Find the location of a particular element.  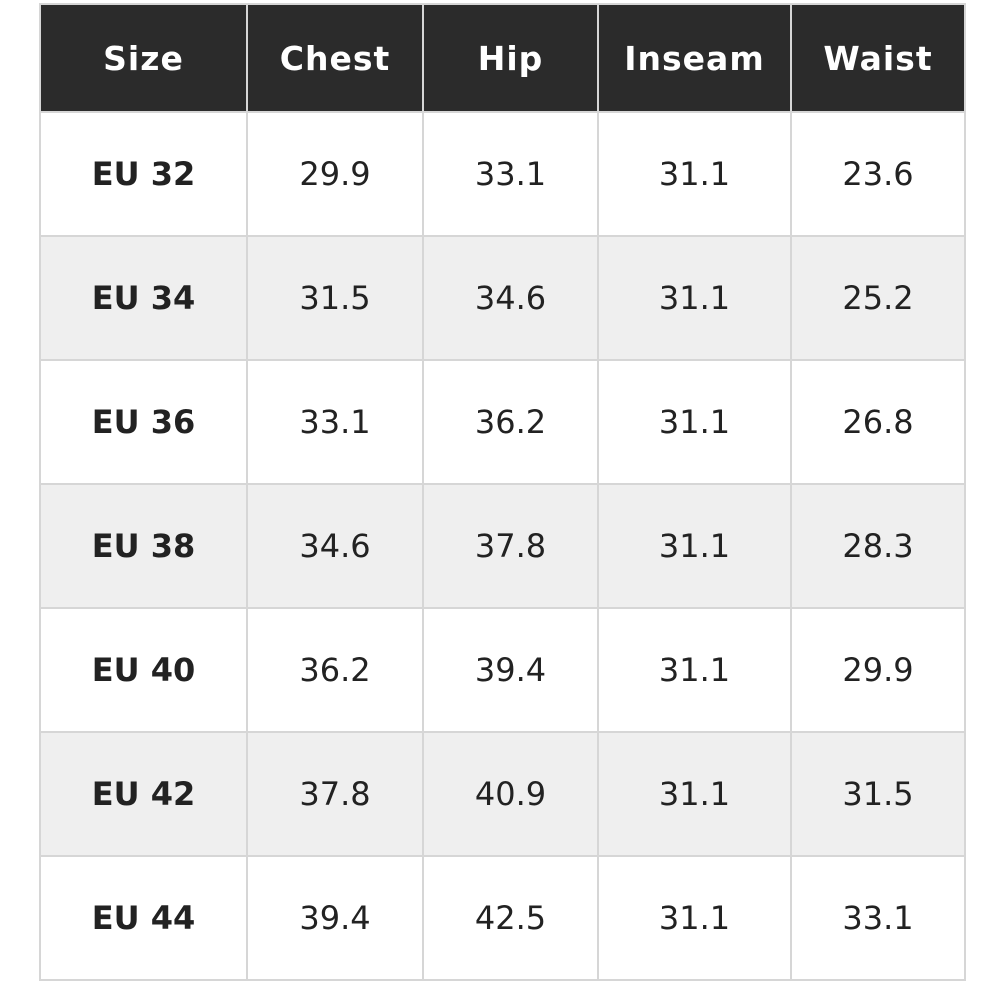

table-row: EU 40 36.2 39.4 31.1 29.9 is located at coordinates (502, 670).